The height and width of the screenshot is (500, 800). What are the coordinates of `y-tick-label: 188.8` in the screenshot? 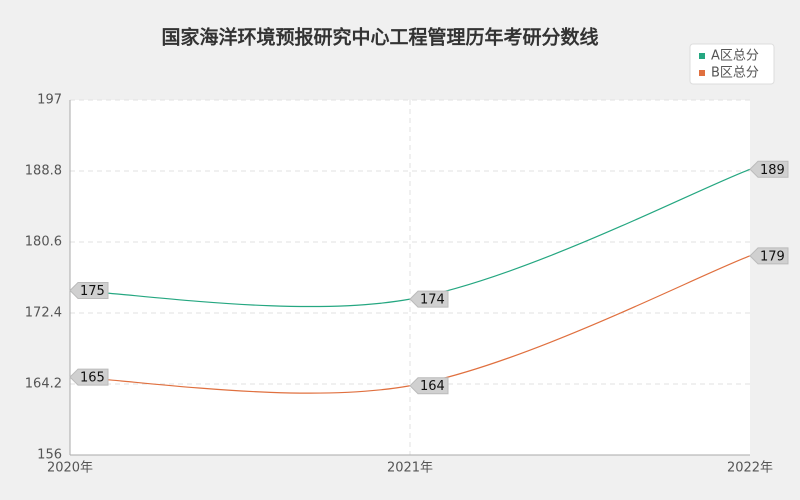 It's located at (43, 171).